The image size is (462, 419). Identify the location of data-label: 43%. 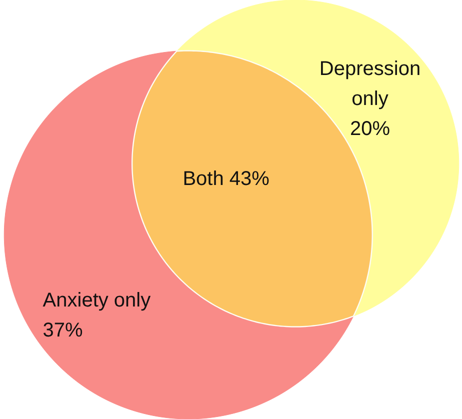
(249, 179).